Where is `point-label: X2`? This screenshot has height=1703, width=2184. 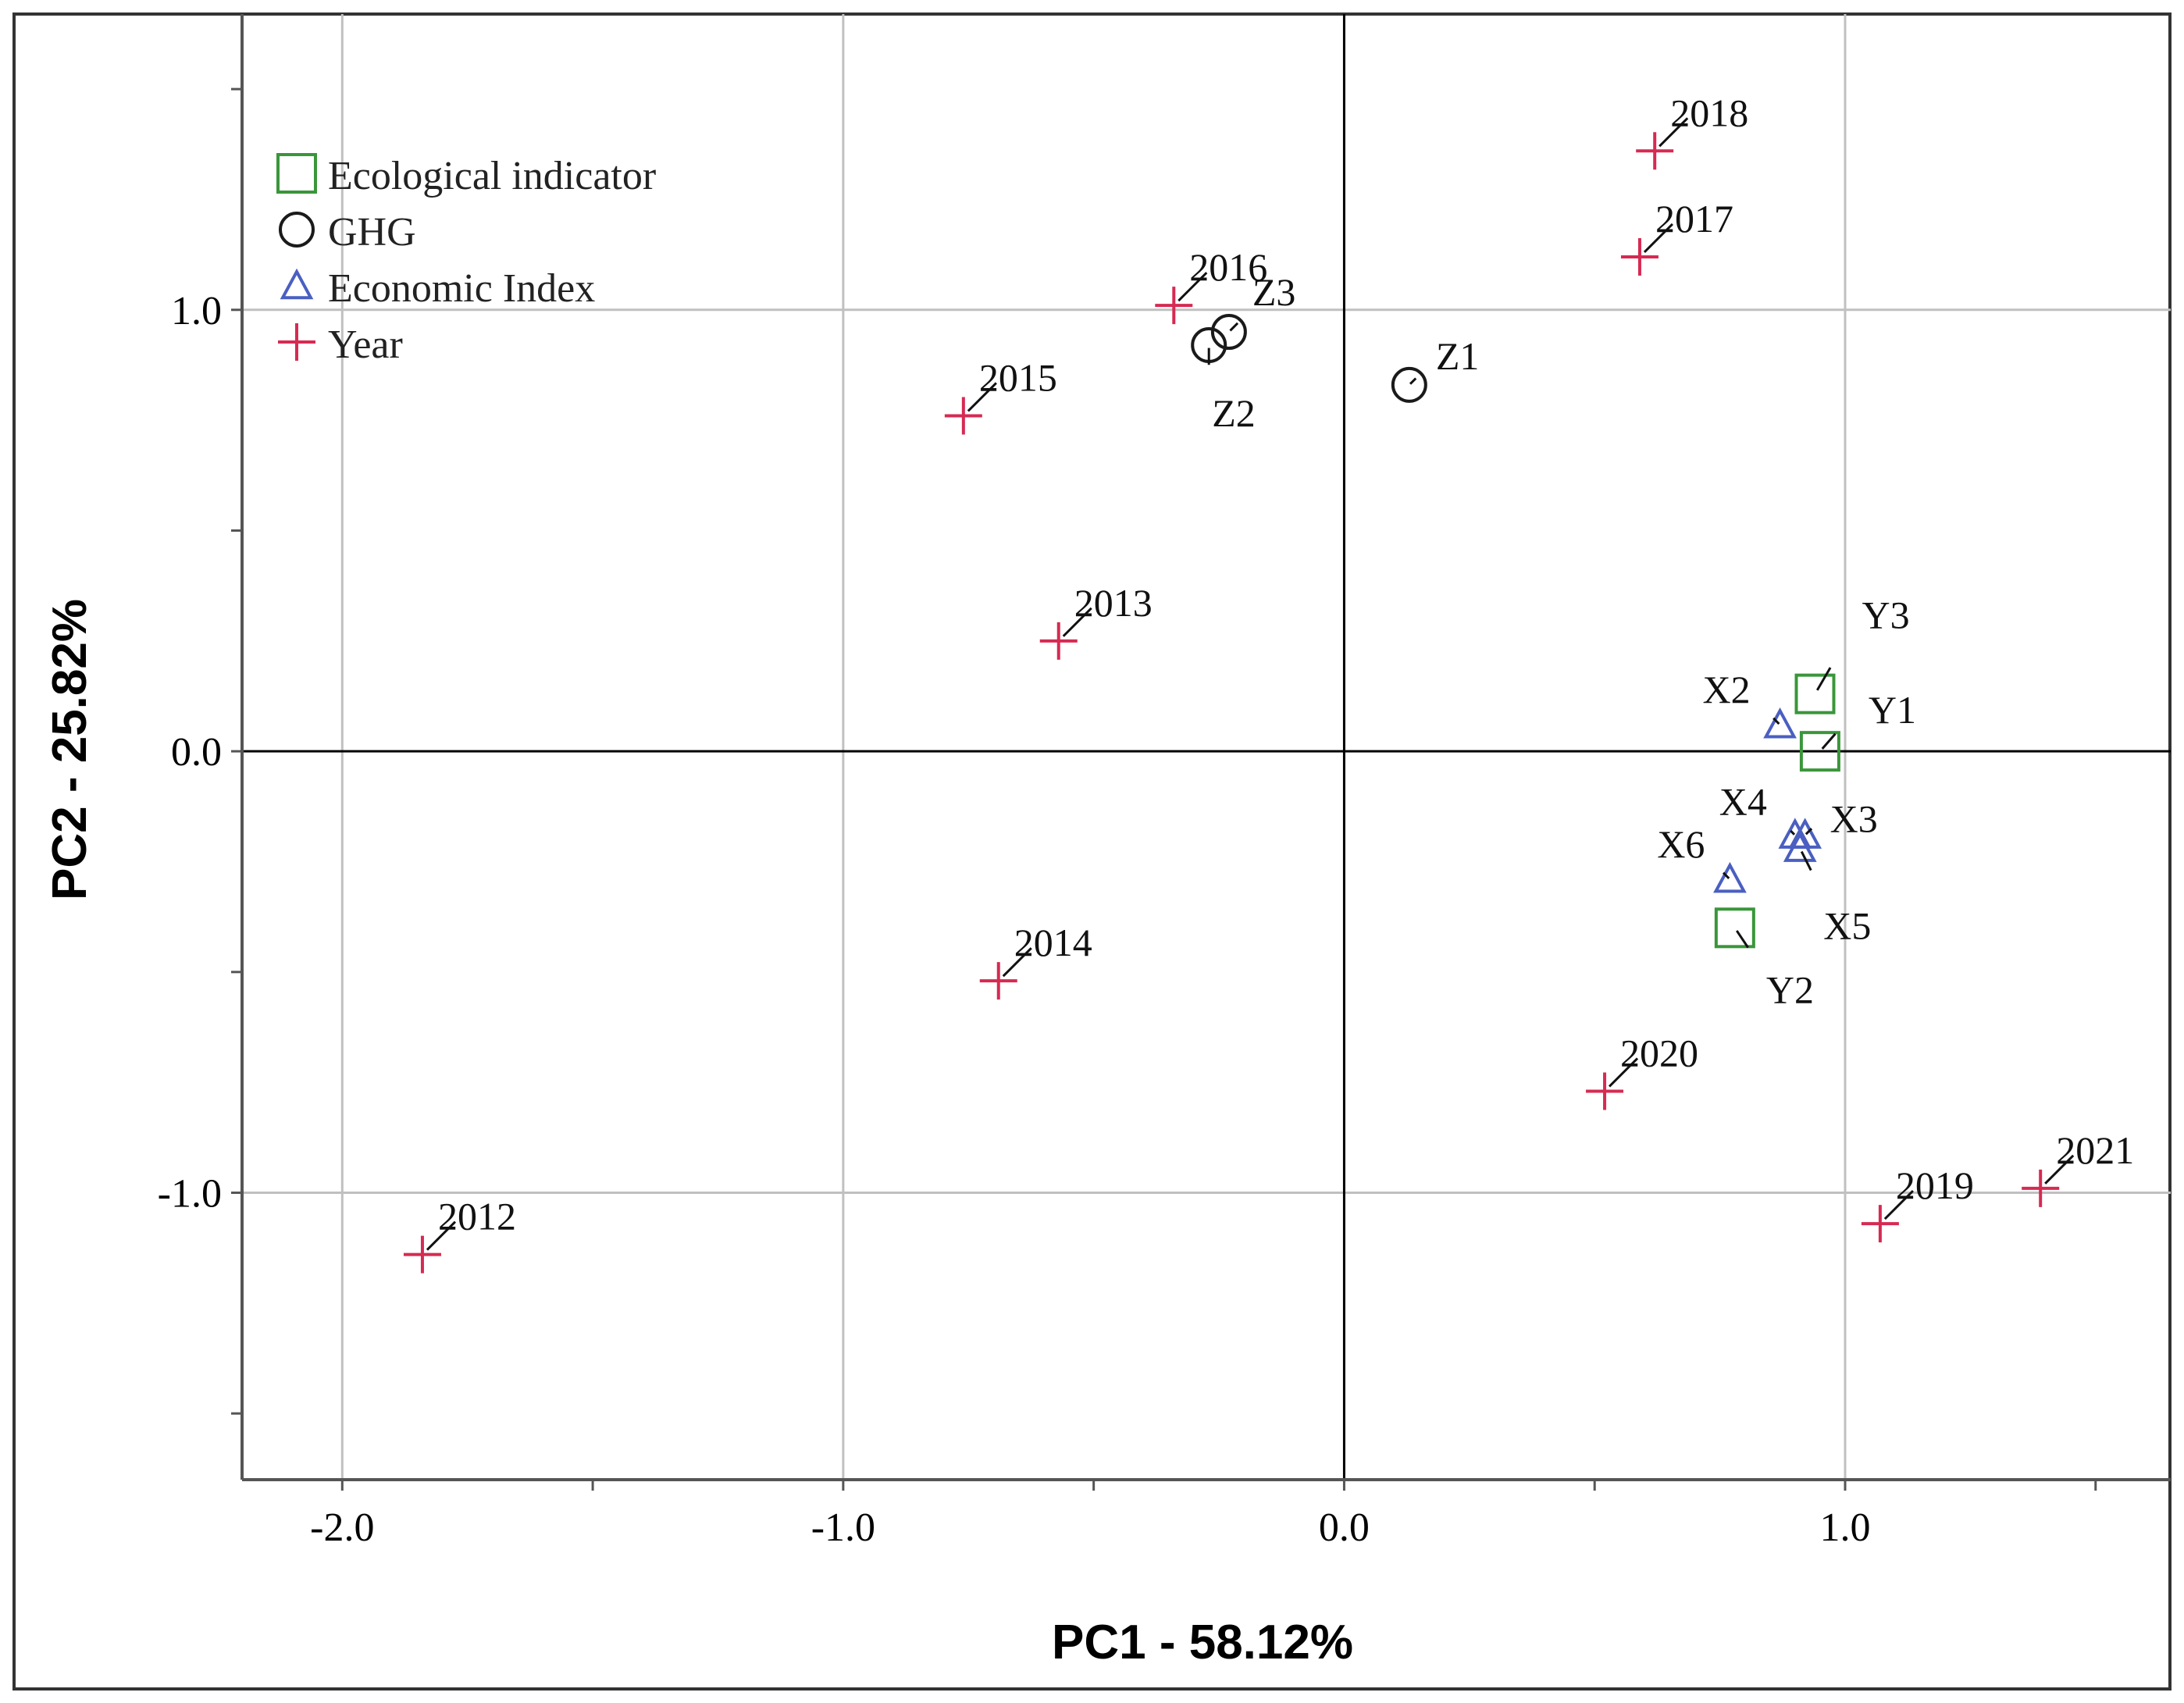 point-label: X2 is located at coordinates (1726, 689).